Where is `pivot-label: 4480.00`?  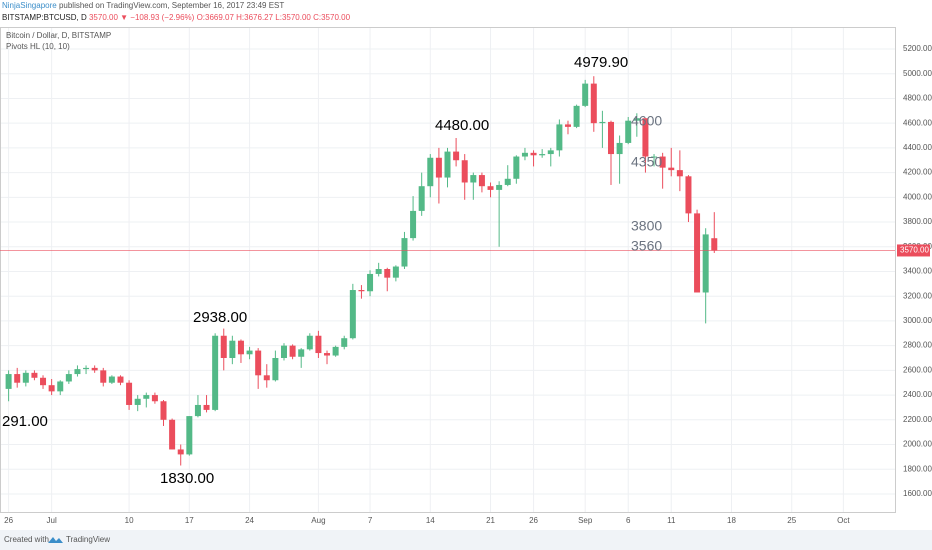
pivot-label: 4480.00 is located at coordinates (462, 125).